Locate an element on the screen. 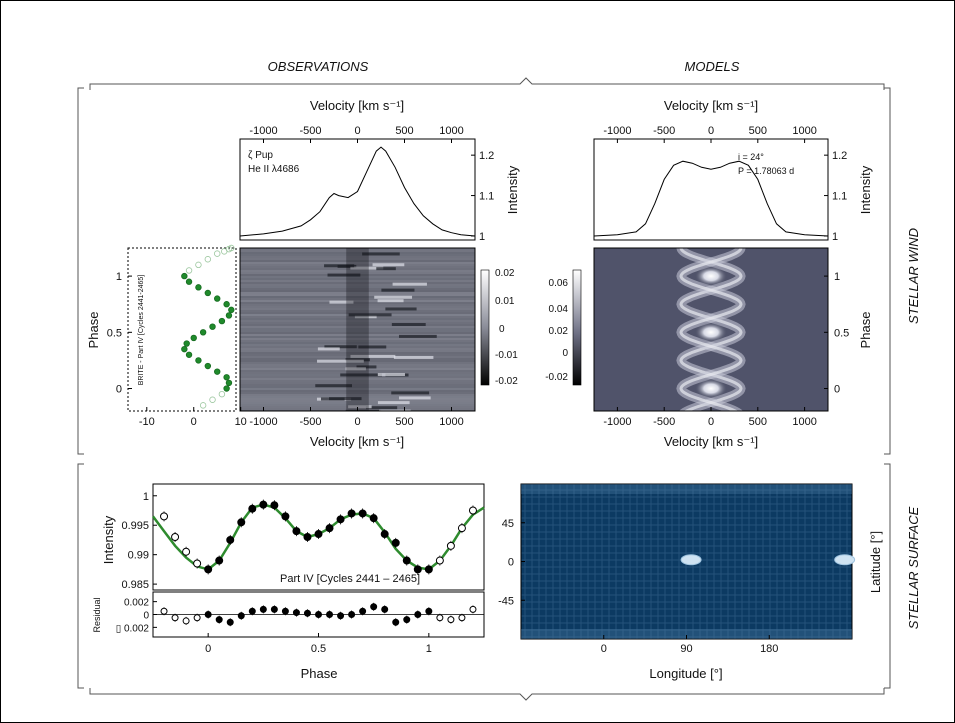  surface-spot is located at coordinates (845, 560).